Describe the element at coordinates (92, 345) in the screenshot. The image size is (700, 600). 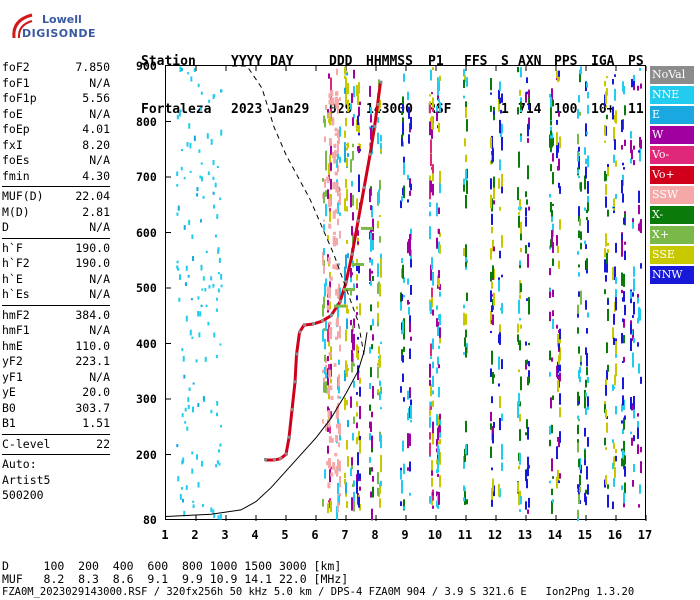
I see `param-value: 110.0` at that location.